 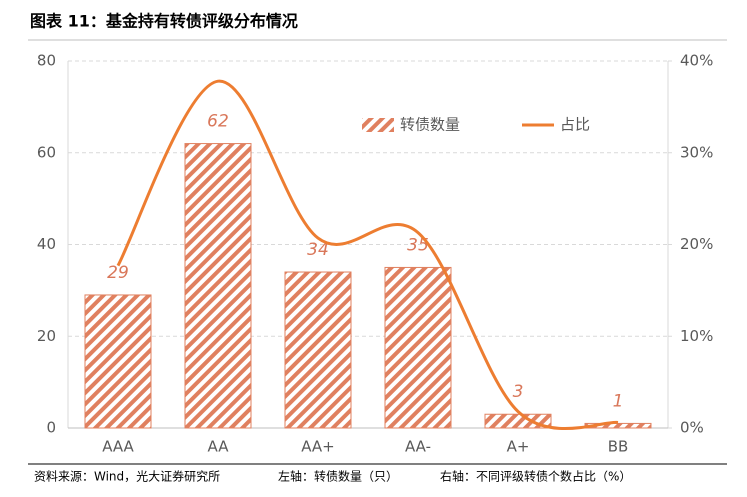 I want to click on value-label: 3, so click(x=518, y=392).